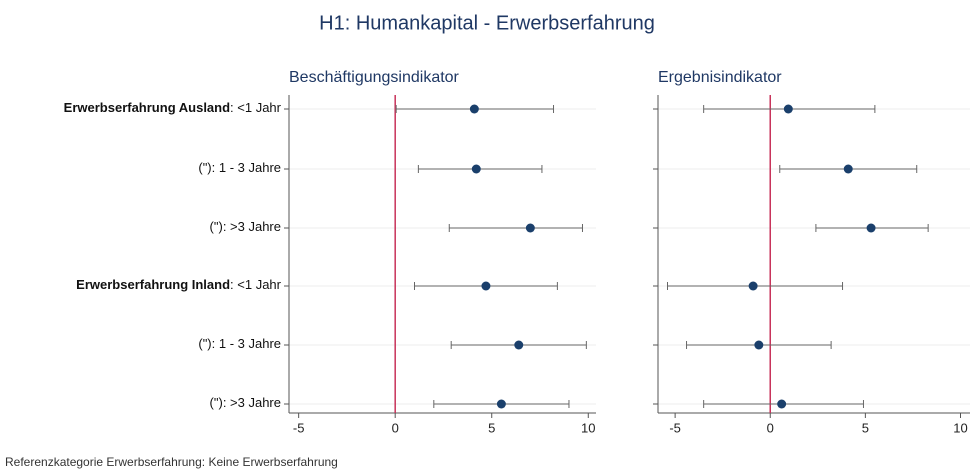 Image resolution: width=974 pixels, height=471 pixels. Describe the element at coordinates (147, 107) in the screenshot. I see `label-bold: Erwerbserfahrung Ausland` at that location.